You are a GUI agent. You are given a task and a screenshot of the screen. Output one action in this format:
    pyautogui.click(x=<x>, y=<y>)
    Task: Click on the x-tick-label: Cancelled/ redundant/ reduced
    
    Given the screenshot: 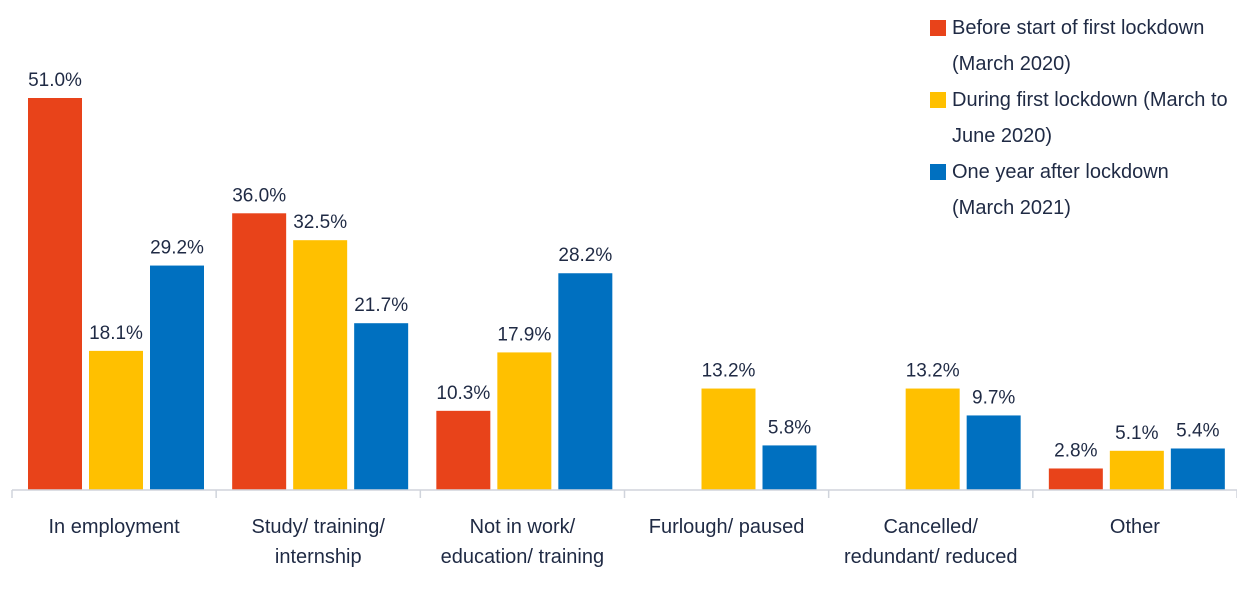 What is the action you would take?
    pyautogui.click(x=931, y=542)
    